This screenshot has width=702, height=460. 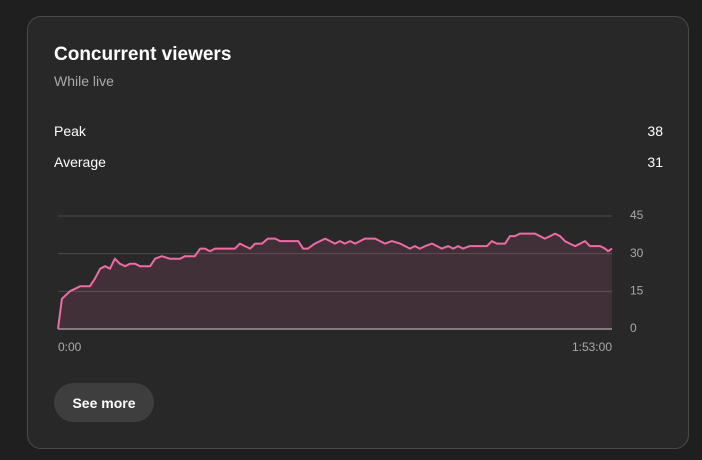 I want to click on card-subtitle: While live, so click(x=84, y=81).